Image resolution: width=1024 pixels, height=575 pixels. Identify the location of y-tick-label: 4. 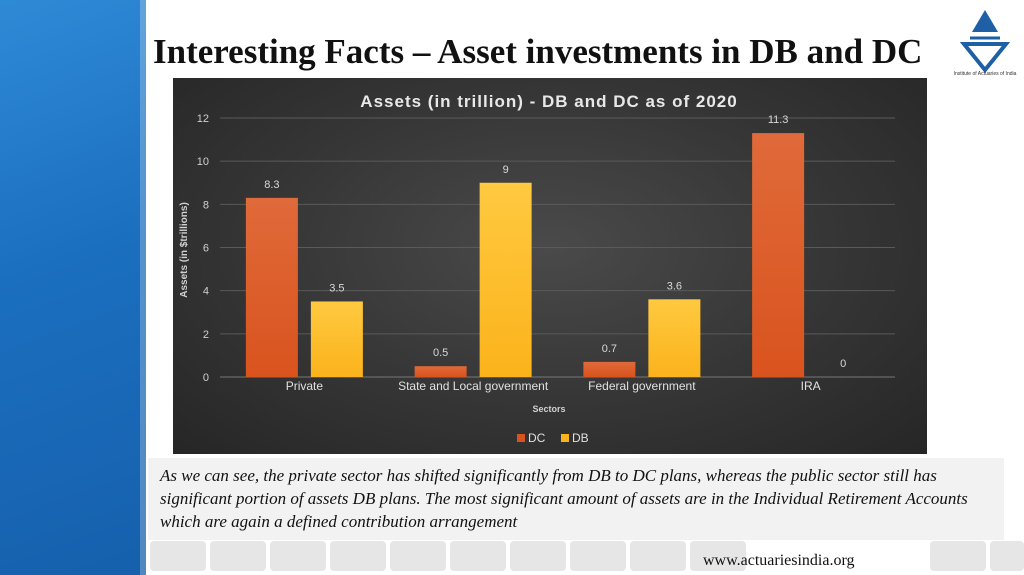
(206, 292).